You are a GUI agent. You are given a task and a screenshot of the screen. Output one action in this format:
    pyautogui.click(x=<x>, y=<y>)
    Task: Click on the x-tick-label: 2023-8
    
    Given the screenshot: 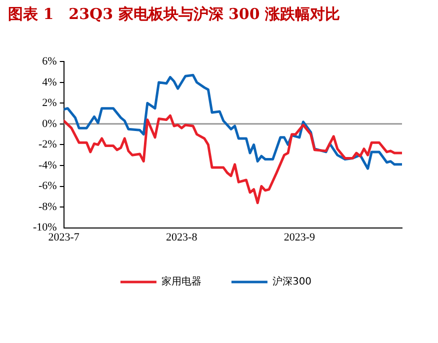 What is the action you would take?
    pyautogui.click(x=182, y=237)
    